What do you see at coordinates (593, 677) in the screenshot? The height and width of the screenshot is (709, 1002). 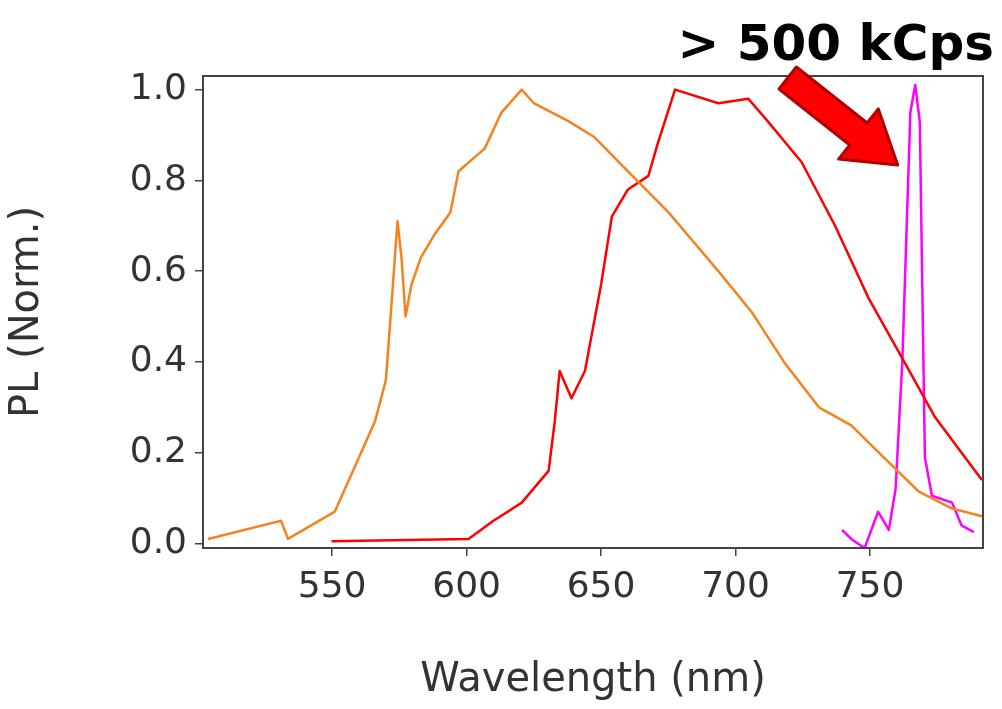 I see `x-axis-title: Wavelength (nm)` at bounding box center [593, 677].